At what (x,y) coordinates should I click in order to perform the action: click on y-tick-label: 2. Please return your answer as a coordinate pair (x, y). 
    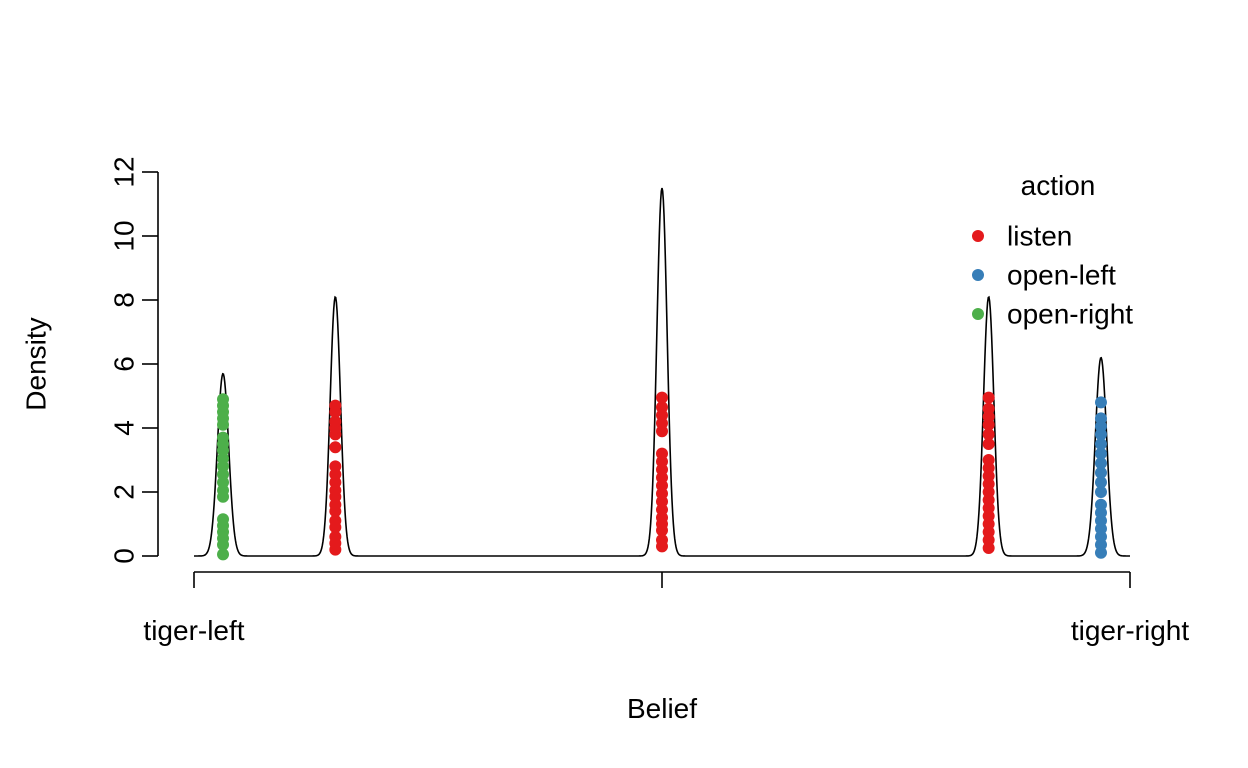
    Looking at the image, I should click on (124, 492).